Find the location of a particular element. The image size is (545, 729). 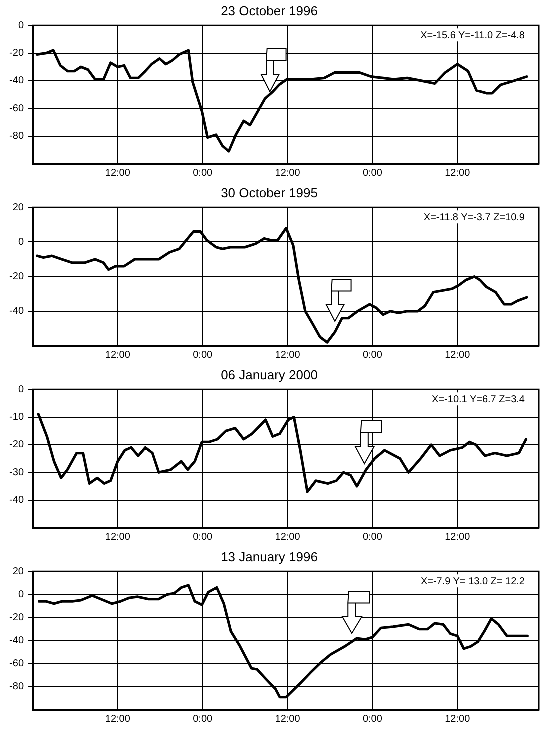

chart-title: 23 October 1996 is located at coordinates (269, 10).